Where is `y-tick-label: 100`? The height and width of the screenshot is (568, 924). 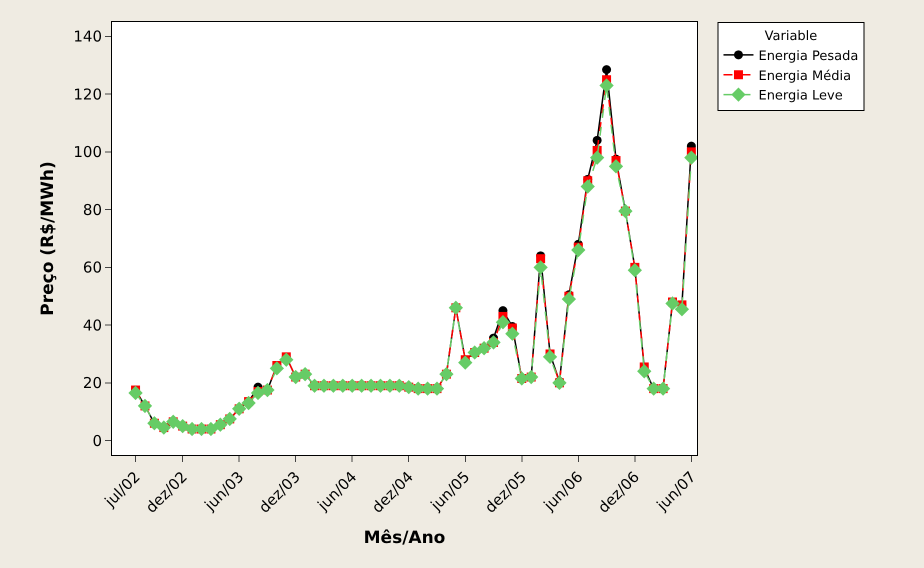
y-tick-label: 100 is located at coordinates (87, 152).